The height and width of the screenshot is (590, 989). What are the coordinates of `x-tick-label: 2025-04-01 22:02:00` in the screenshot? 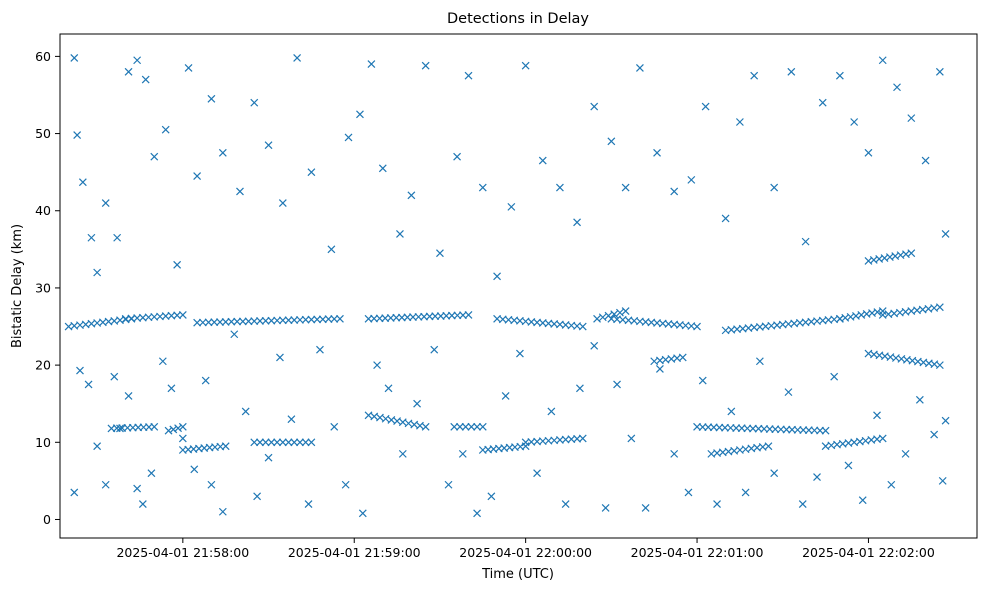 It's located at (868, 552).